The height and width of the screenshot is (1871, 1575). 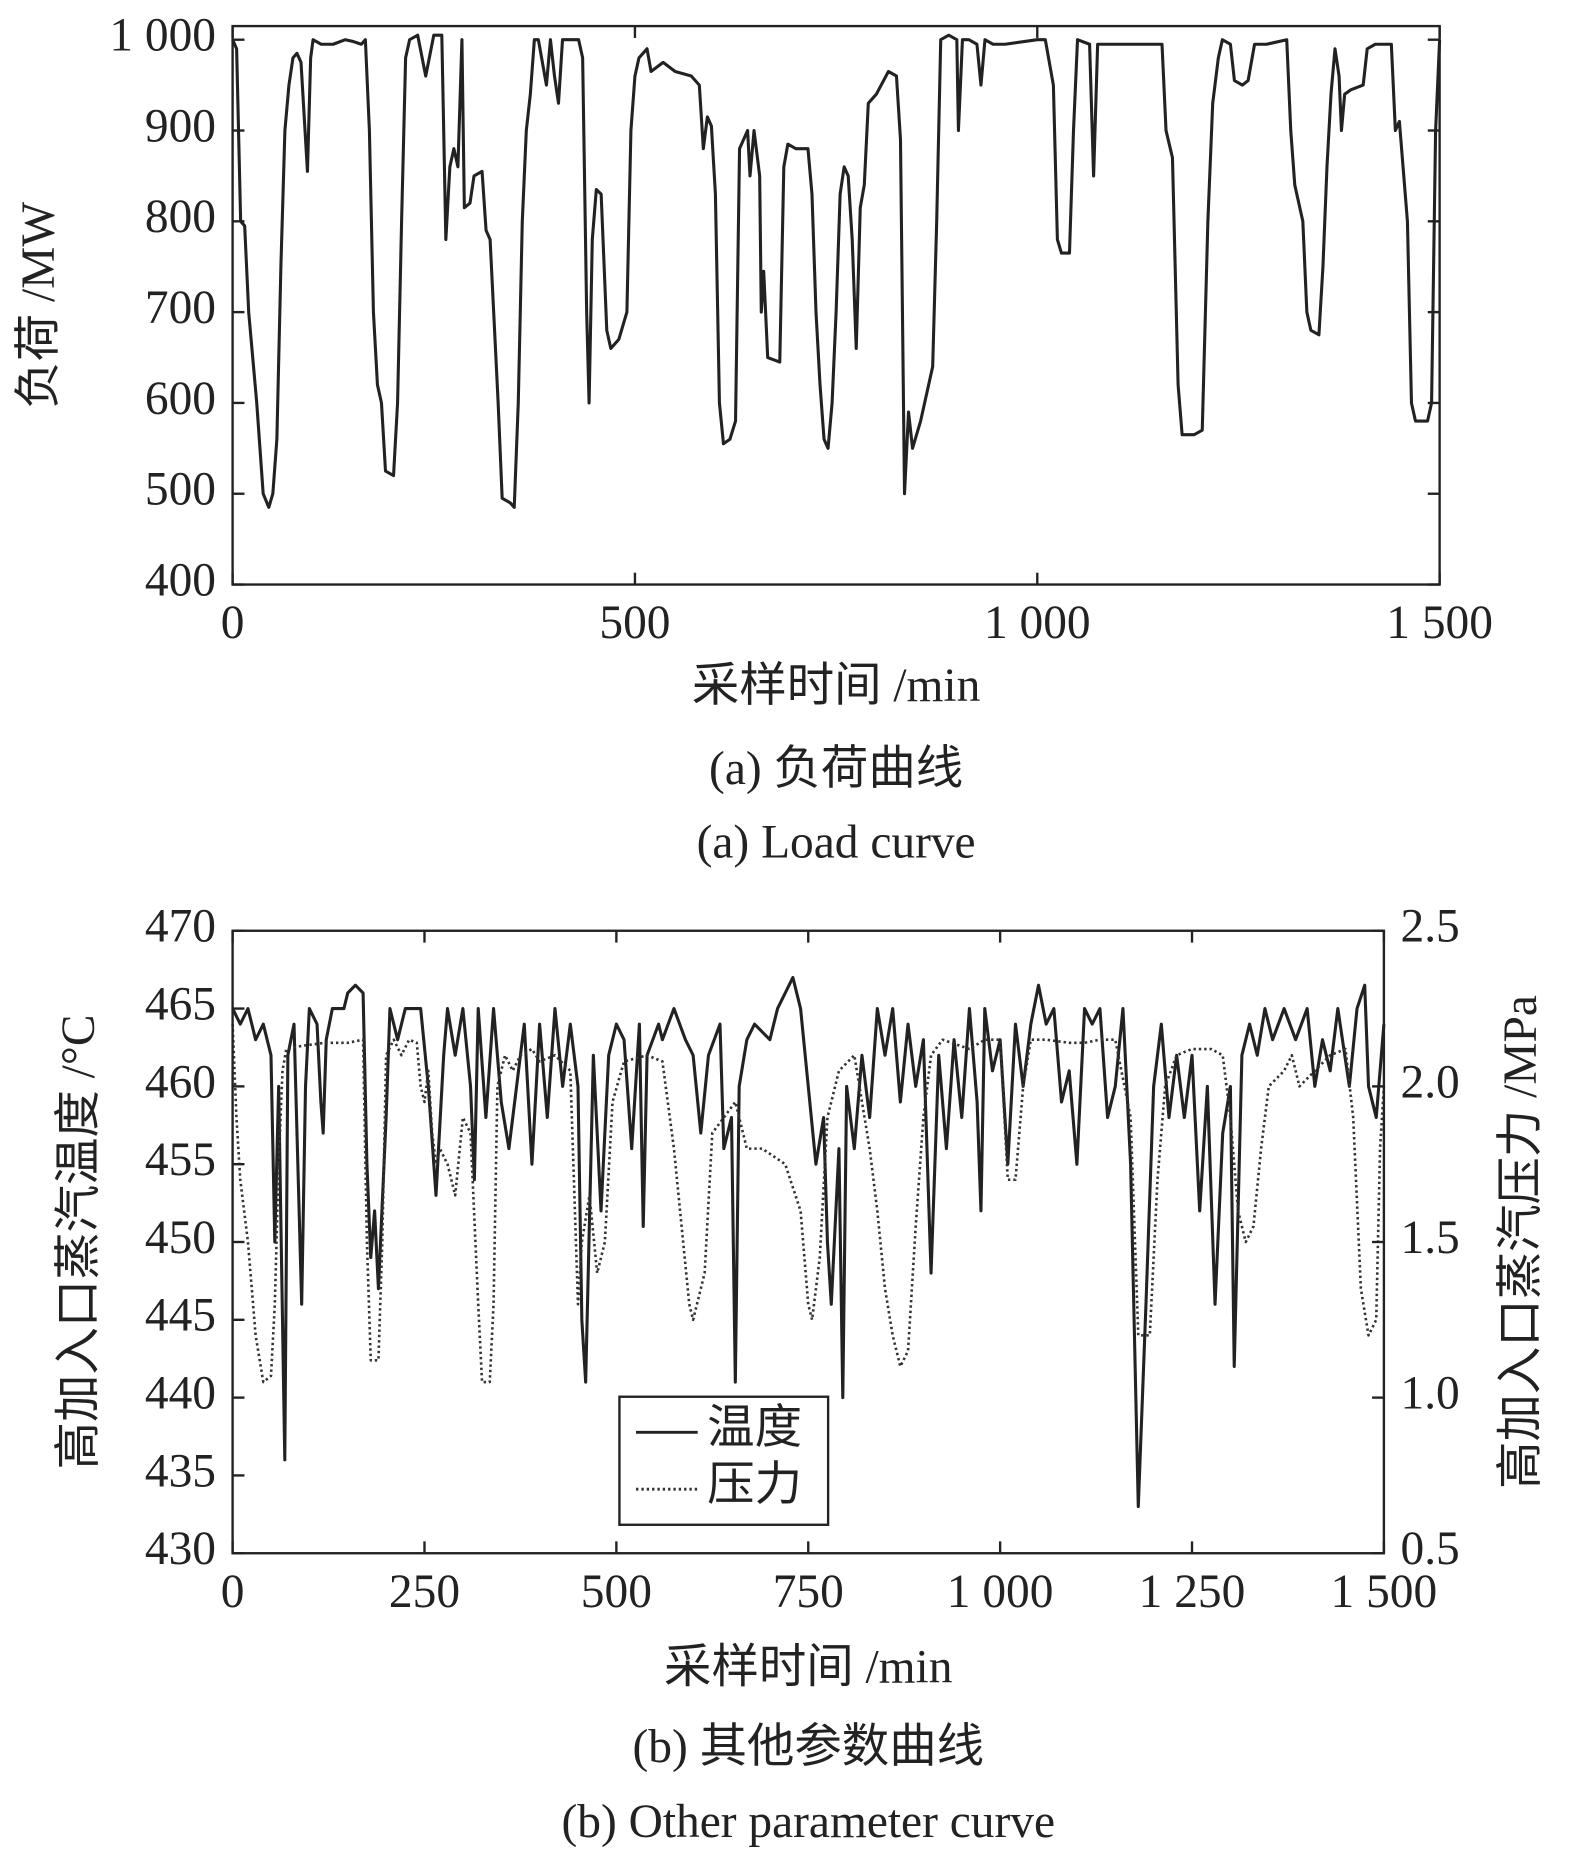 I want to click on y-axis-label: 负荷 /MW, so click(x=39, y=305).